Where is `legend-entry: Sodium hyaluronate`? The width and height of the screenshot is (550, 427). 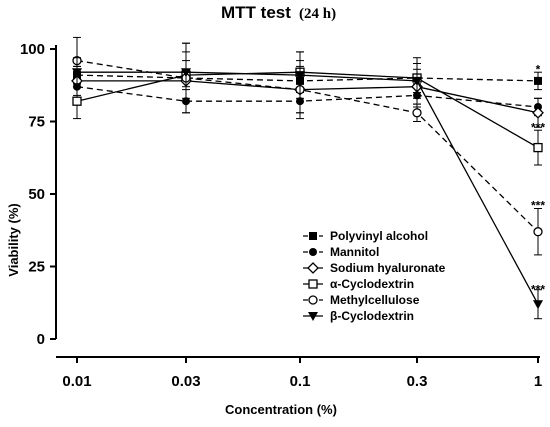
legend-entry: Sodium hyaluronate is located at coordinates (388, 268).